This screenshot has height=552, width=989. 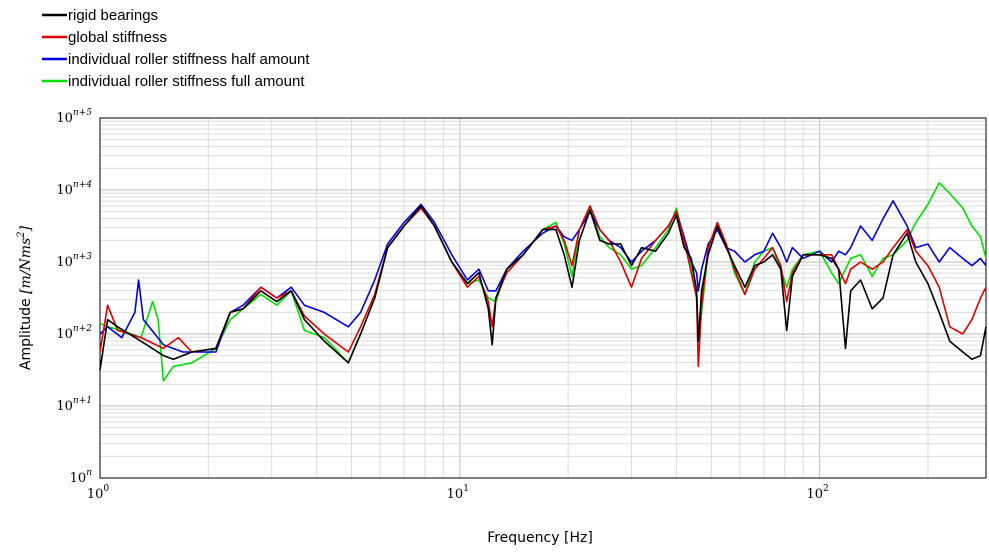 I want to click on y-axis-label-unit-exponent: 2, so click(x=21, y=234).